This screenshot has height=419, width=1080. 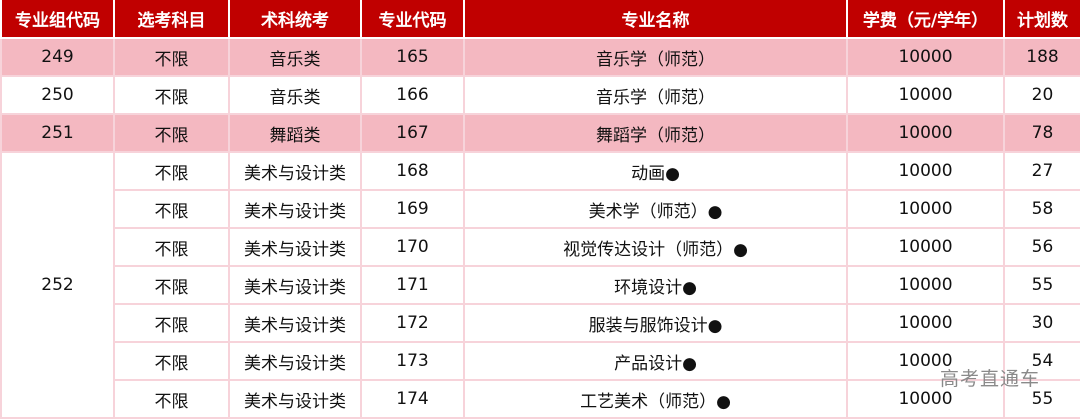 I want to click on header-major-name: 专业名称, so click(x=655, y=19).